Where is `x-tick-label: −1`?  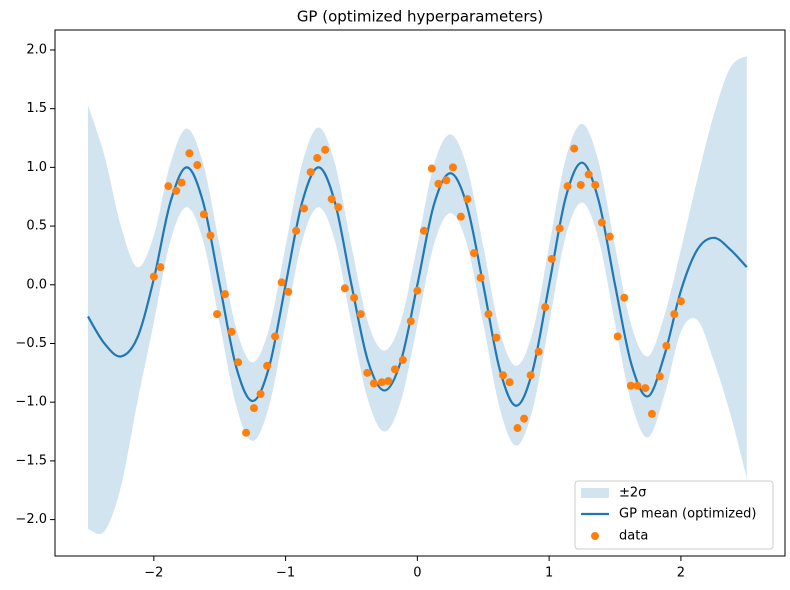
x-tick-label: −1 is located at coordinates (285, 573).